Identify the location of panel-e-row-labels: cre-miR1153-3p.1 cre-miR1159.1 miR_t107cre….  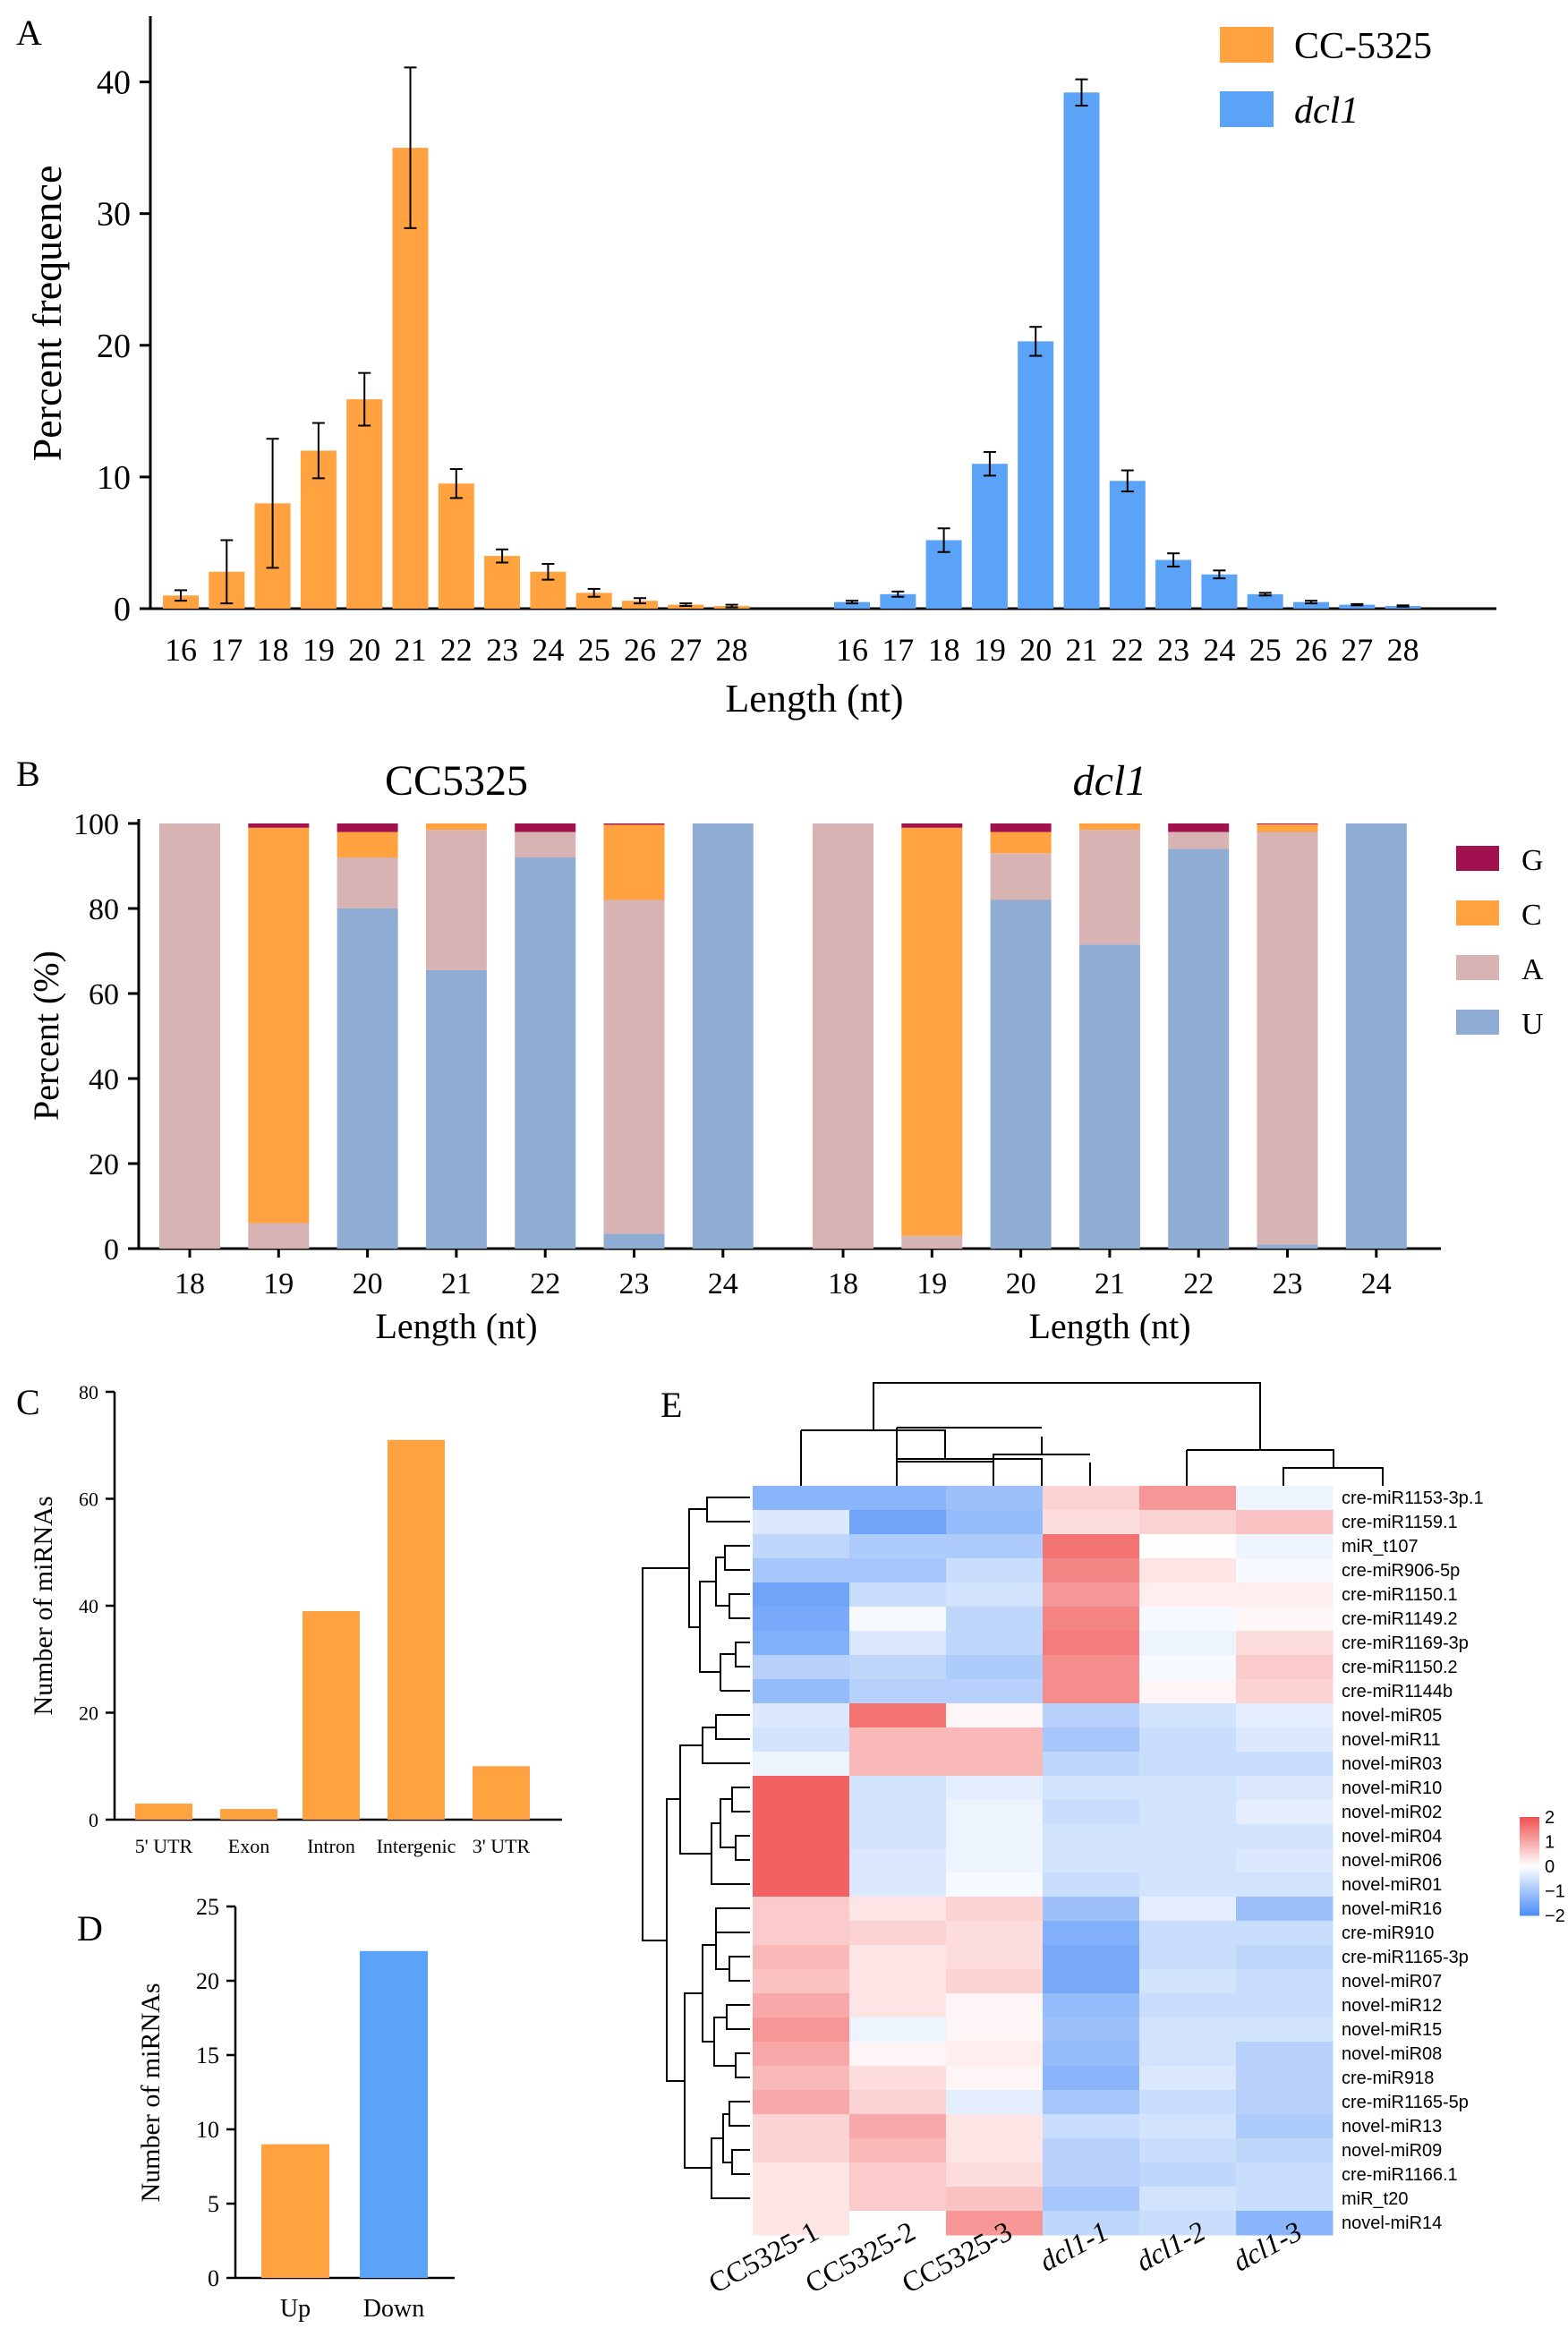
(1413, 1860).